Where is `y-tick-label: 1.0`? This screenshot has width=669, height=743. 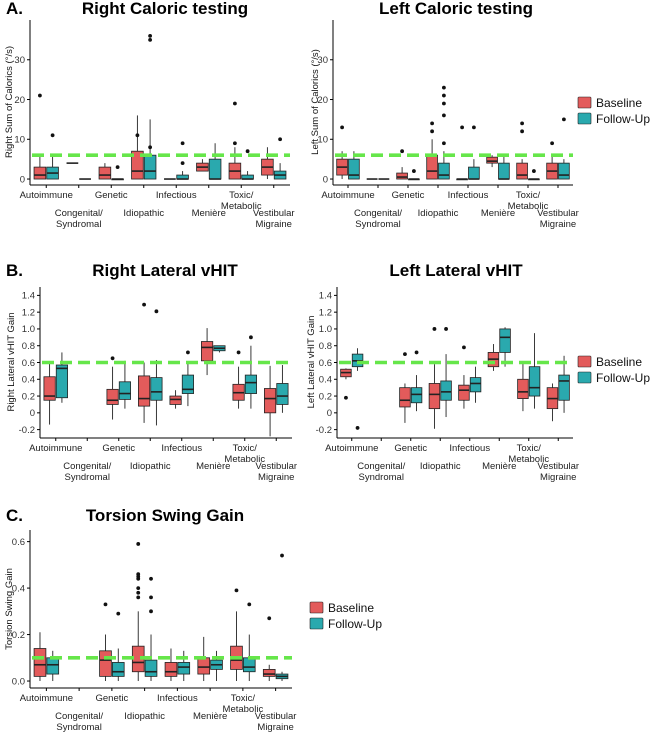
y-tick-label: 1.0 is located at coordinates (28, 329).